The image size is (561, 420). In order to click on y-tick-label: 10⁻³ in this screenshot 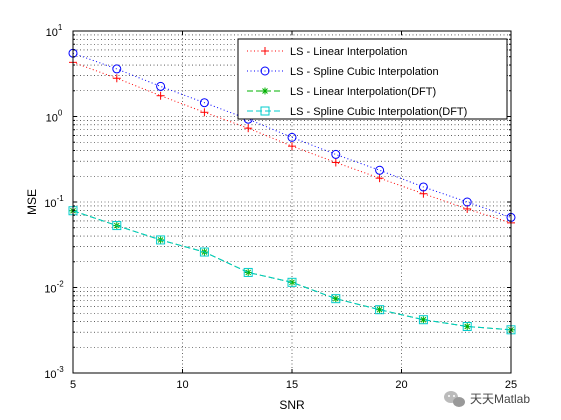, I will do `click(54, 373)`.